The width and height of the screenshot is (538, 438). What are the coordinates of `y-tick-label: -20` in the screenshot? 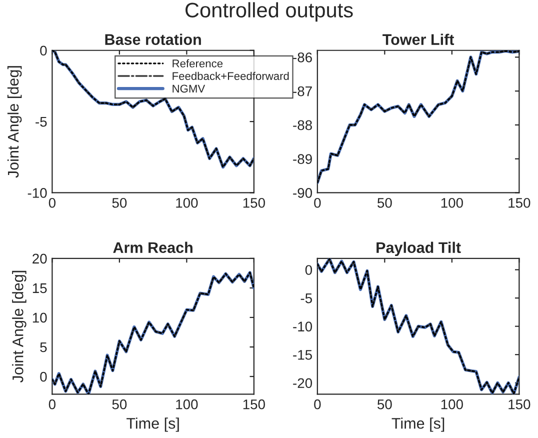 It's located at (302, 383).